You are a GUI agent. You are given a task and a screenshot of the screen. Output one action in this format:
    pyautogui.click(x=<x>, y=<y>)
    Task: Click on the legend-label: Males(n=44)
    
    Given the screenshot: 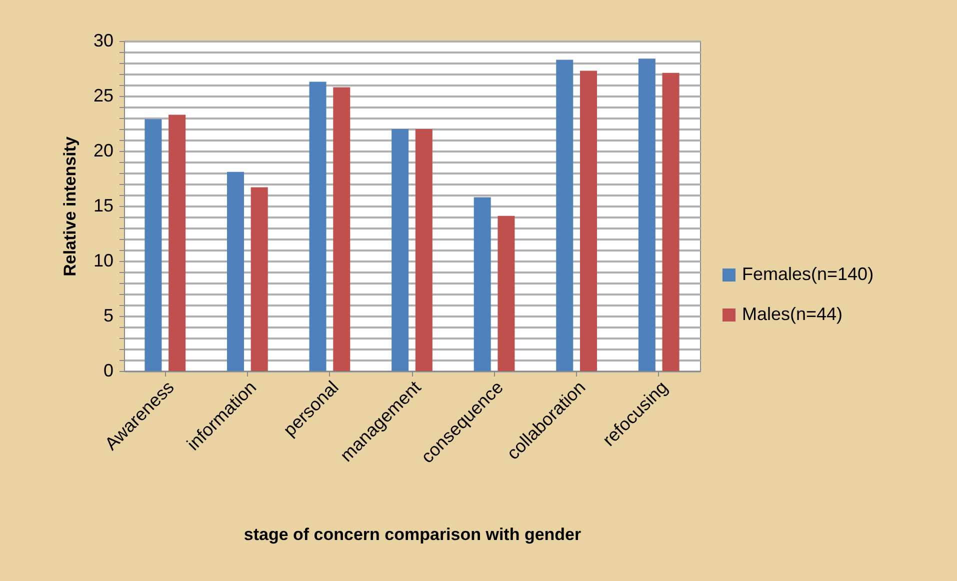 What is the action you would take?
    pyautogui.click(x=792, y=314)
    